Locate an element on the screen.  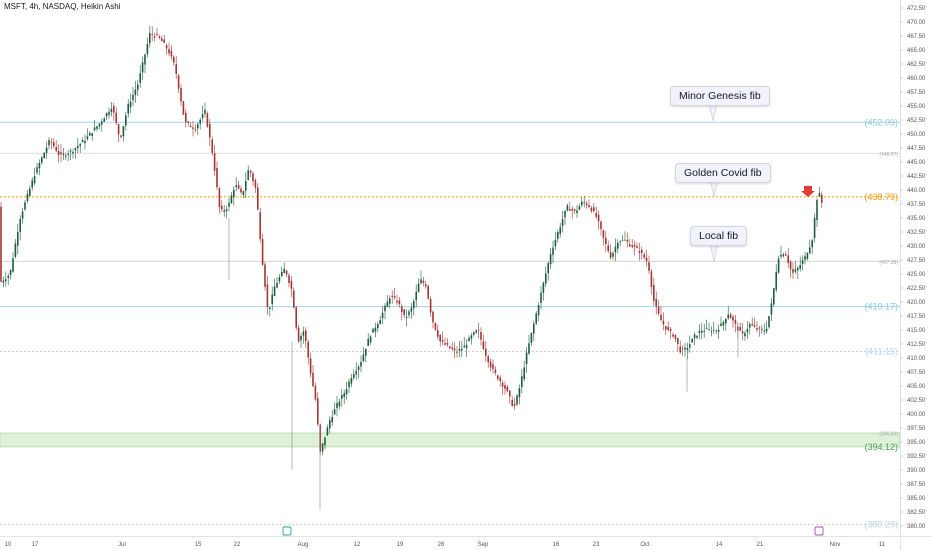
time-tick-label: Sep is located at coordinates (483, 545).